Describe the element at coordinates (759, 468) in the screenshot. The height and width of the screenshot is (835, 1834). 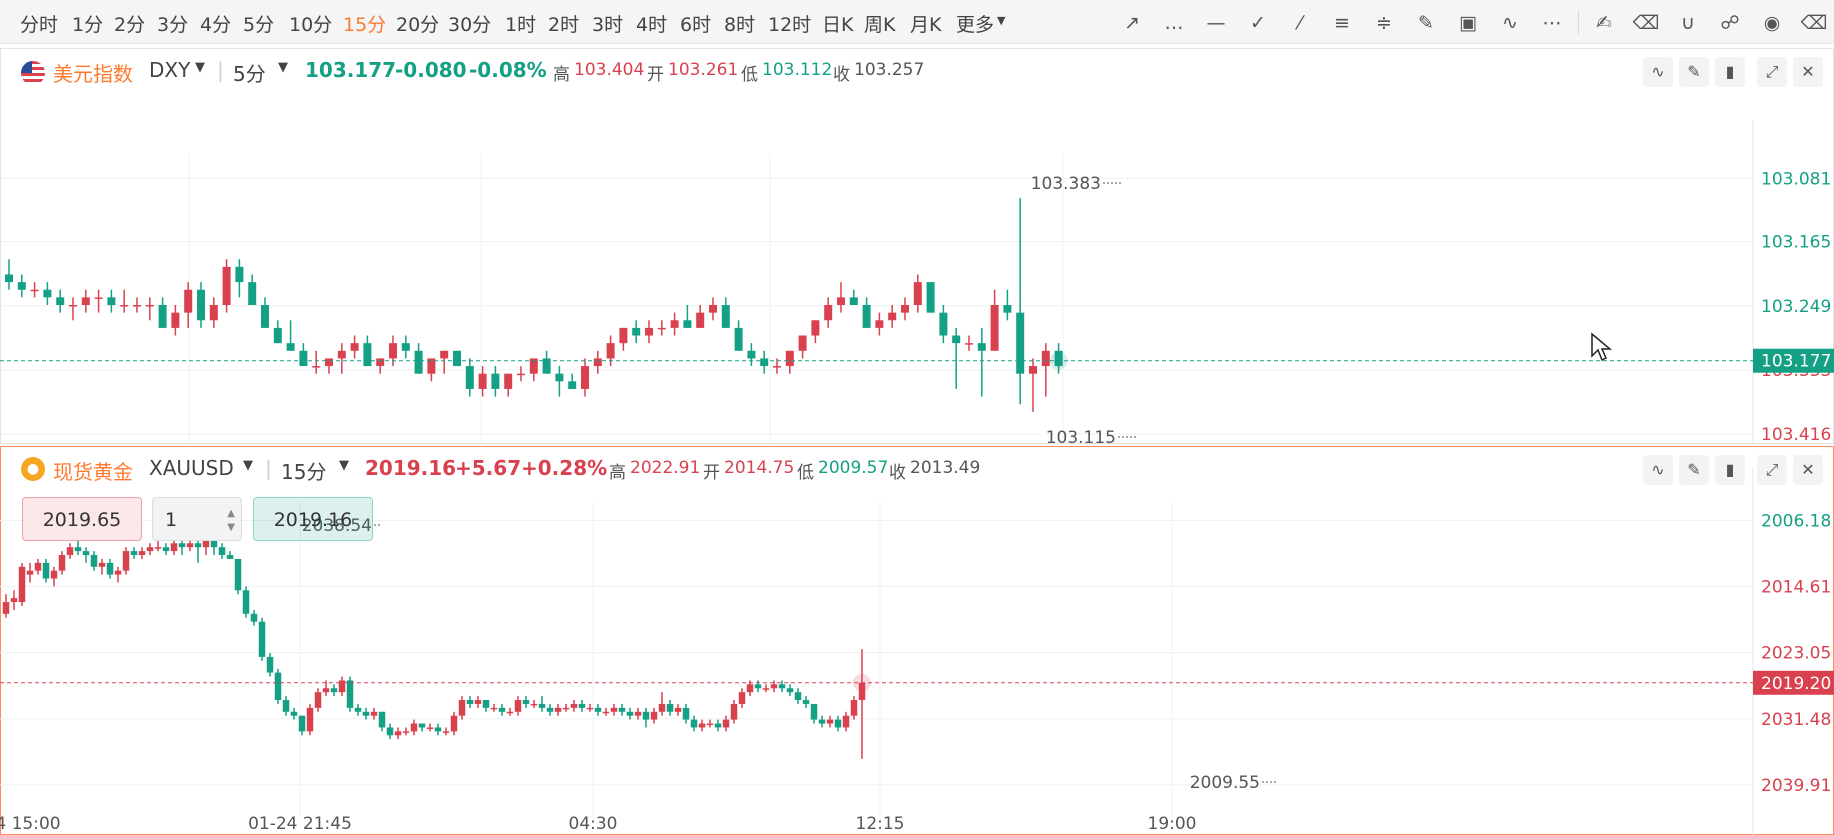
I see `open-value: 2014.75` at that location.